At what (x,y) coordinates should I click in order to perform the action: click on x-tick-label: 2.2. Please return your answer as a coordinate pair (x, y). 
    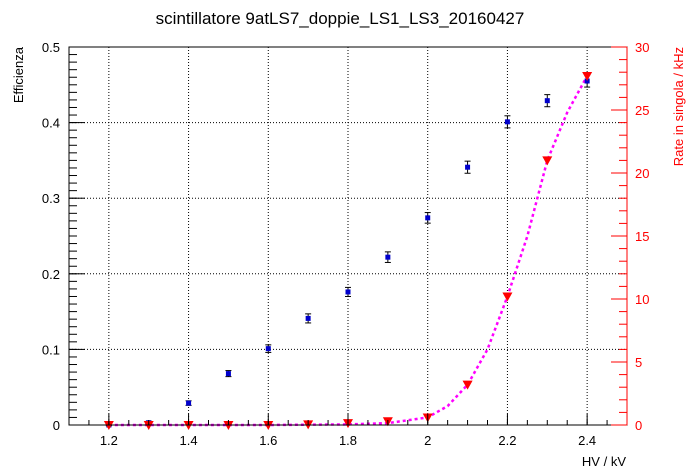
    Looking at the image, I should click on (507, 440).